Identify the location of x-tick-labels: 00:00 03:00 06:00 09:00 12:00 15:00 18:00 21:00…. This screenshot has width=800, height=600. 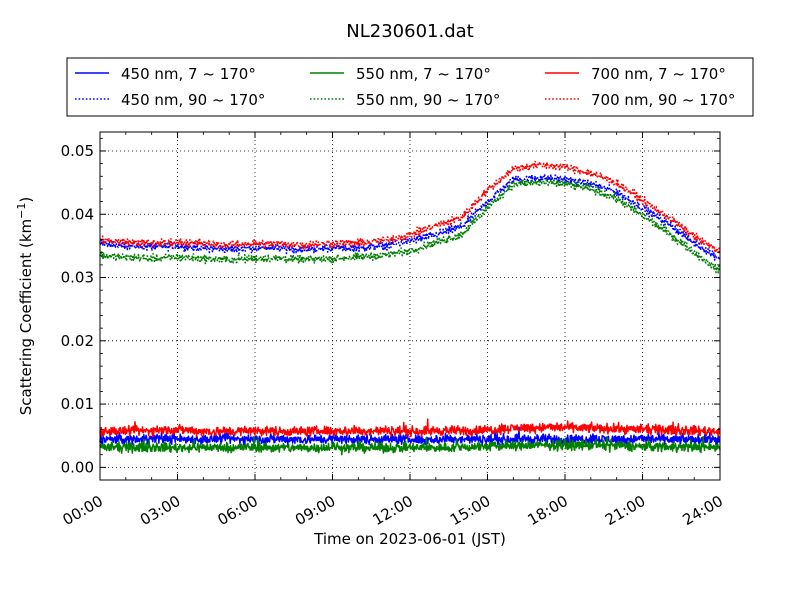
(393, 510).